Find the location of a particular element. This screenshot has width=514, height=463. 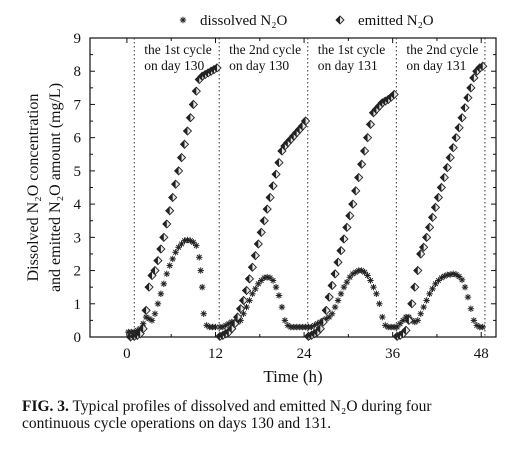

cycle-label-line1: the 2nd cycle is located at coordinates (265, 49).